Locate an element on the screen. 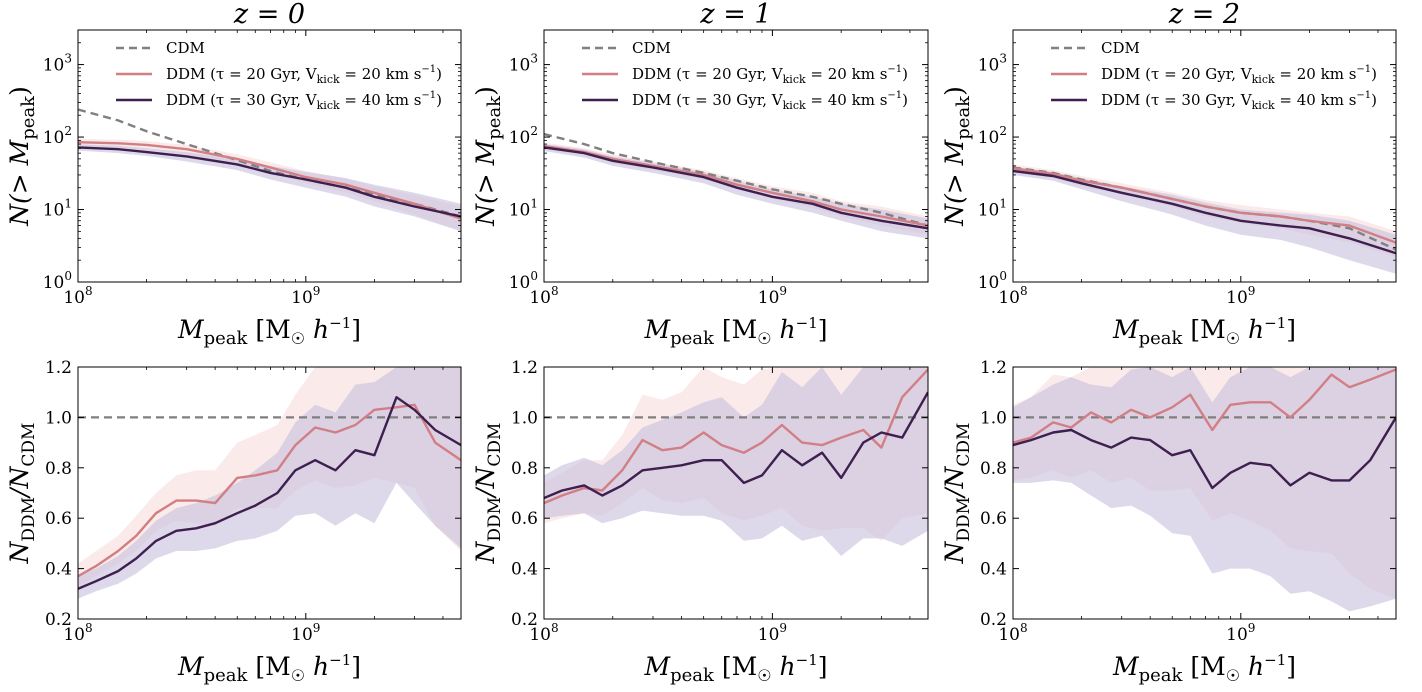 The width and height of the screenshot is (1422, 692). panel-title: z = 2 is located at coordinates (1204, 15).